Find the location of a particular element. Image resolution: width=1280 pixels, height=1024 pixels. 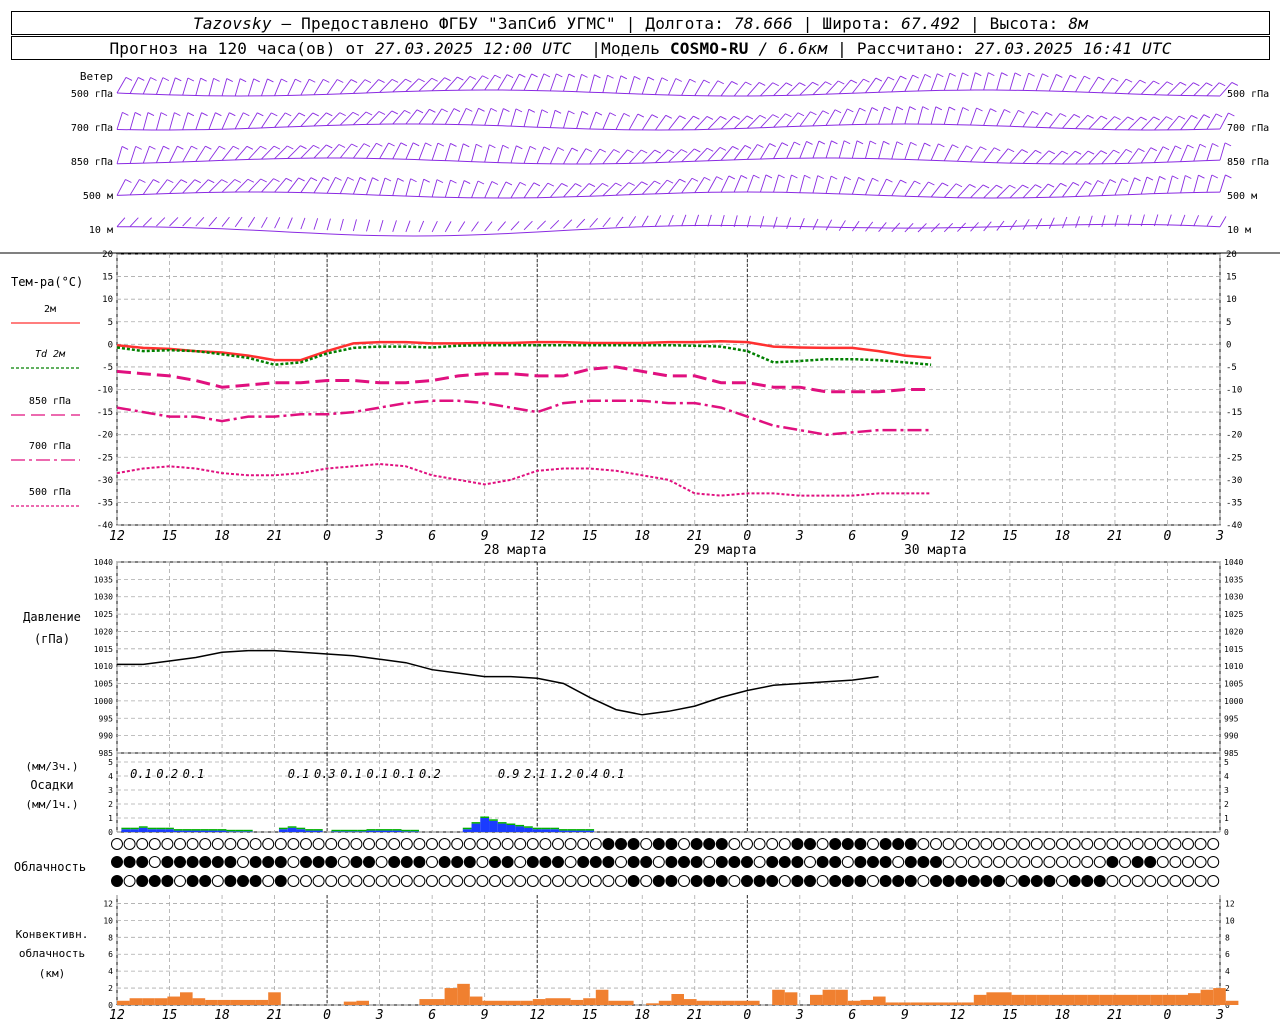

panel-label-precip: (мм/3ч.) is located at coordinates (52, 766).